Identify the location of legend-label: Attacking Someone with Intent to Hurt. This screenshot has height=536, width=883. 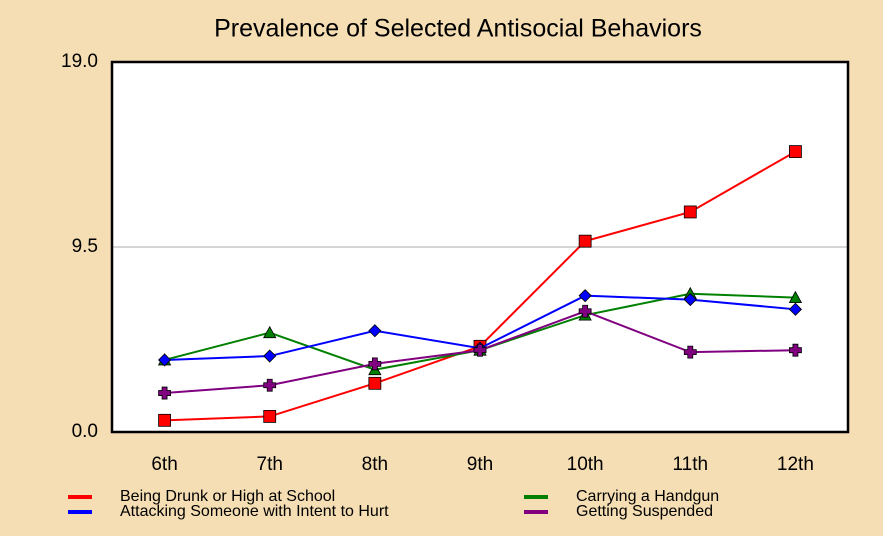
(254, 511).